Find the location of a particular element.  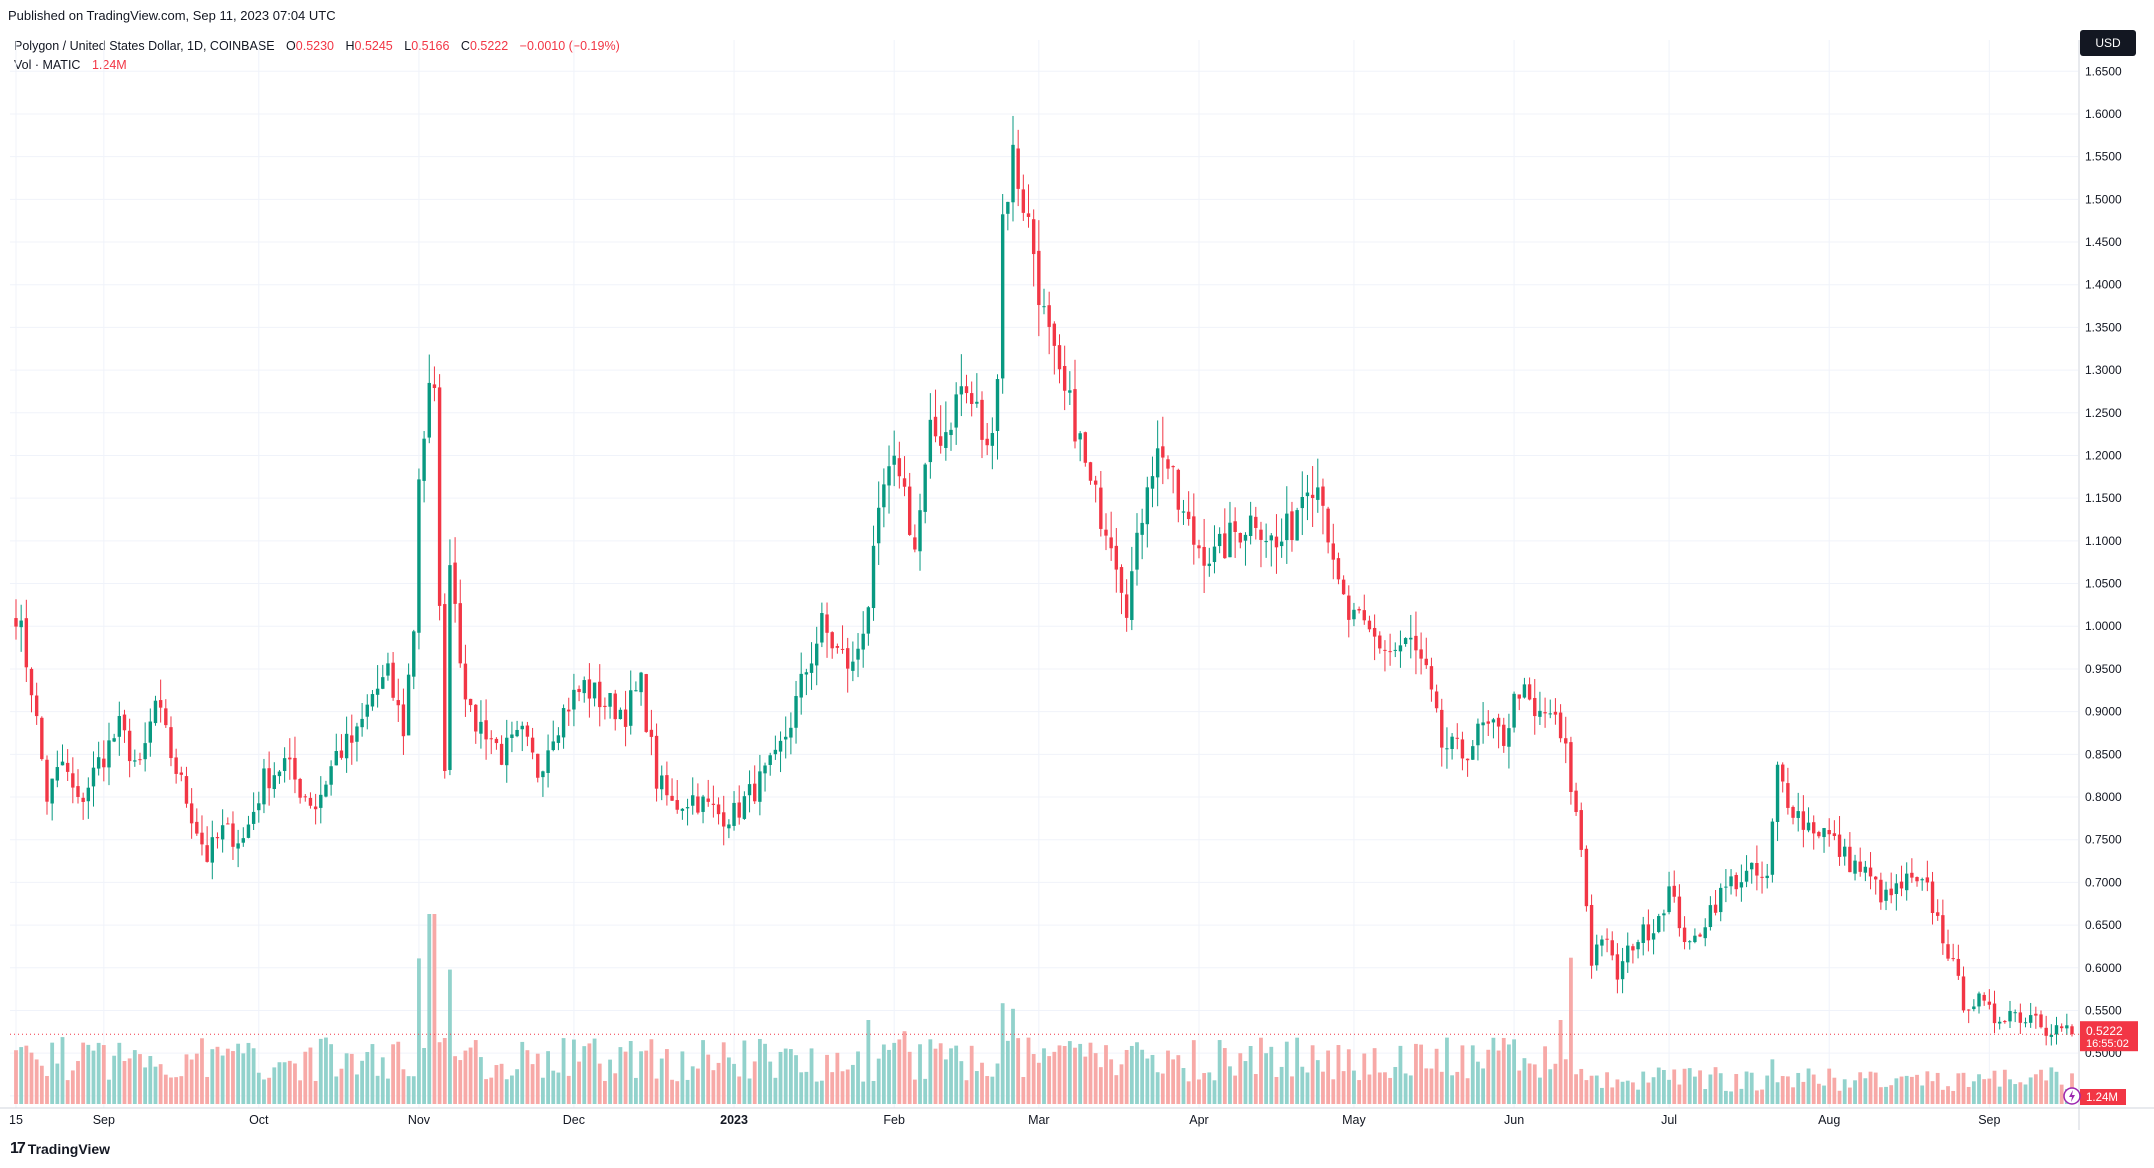

price-tick-label: 0.6500 is located at coordinates (2103, 925).